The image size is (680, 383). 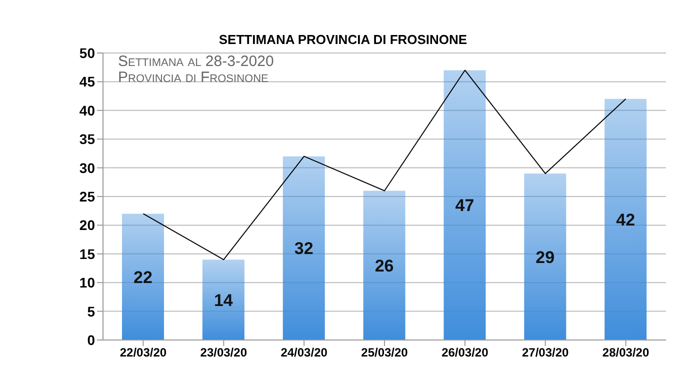 I want to click on y-tick-label: 50, so click(x=87, y=52).